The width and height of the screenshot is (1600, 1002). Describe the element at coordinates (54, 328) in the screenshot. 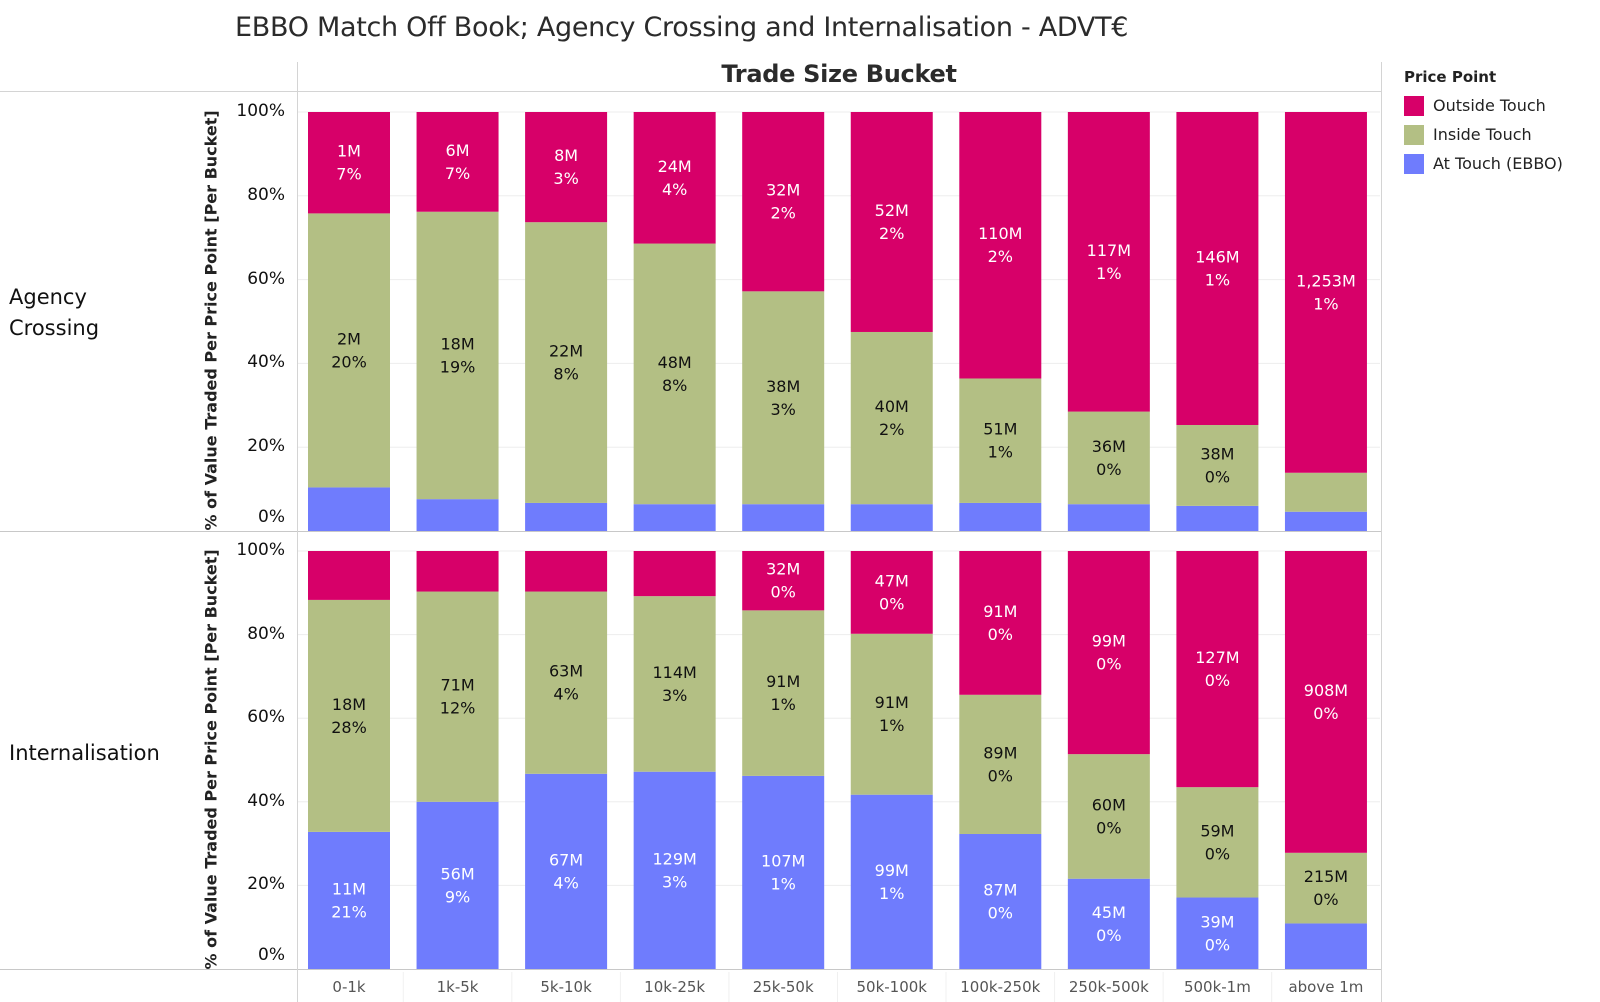

I see `row-label-line: Crossing` at that location.